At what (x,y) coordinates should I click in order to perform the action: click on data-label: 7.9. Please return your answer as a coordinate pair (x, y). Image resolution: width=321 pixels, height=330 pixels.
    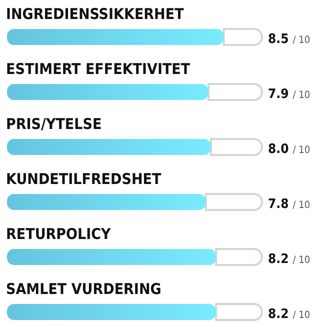
    Looking at the image, I should click on (278, 94).